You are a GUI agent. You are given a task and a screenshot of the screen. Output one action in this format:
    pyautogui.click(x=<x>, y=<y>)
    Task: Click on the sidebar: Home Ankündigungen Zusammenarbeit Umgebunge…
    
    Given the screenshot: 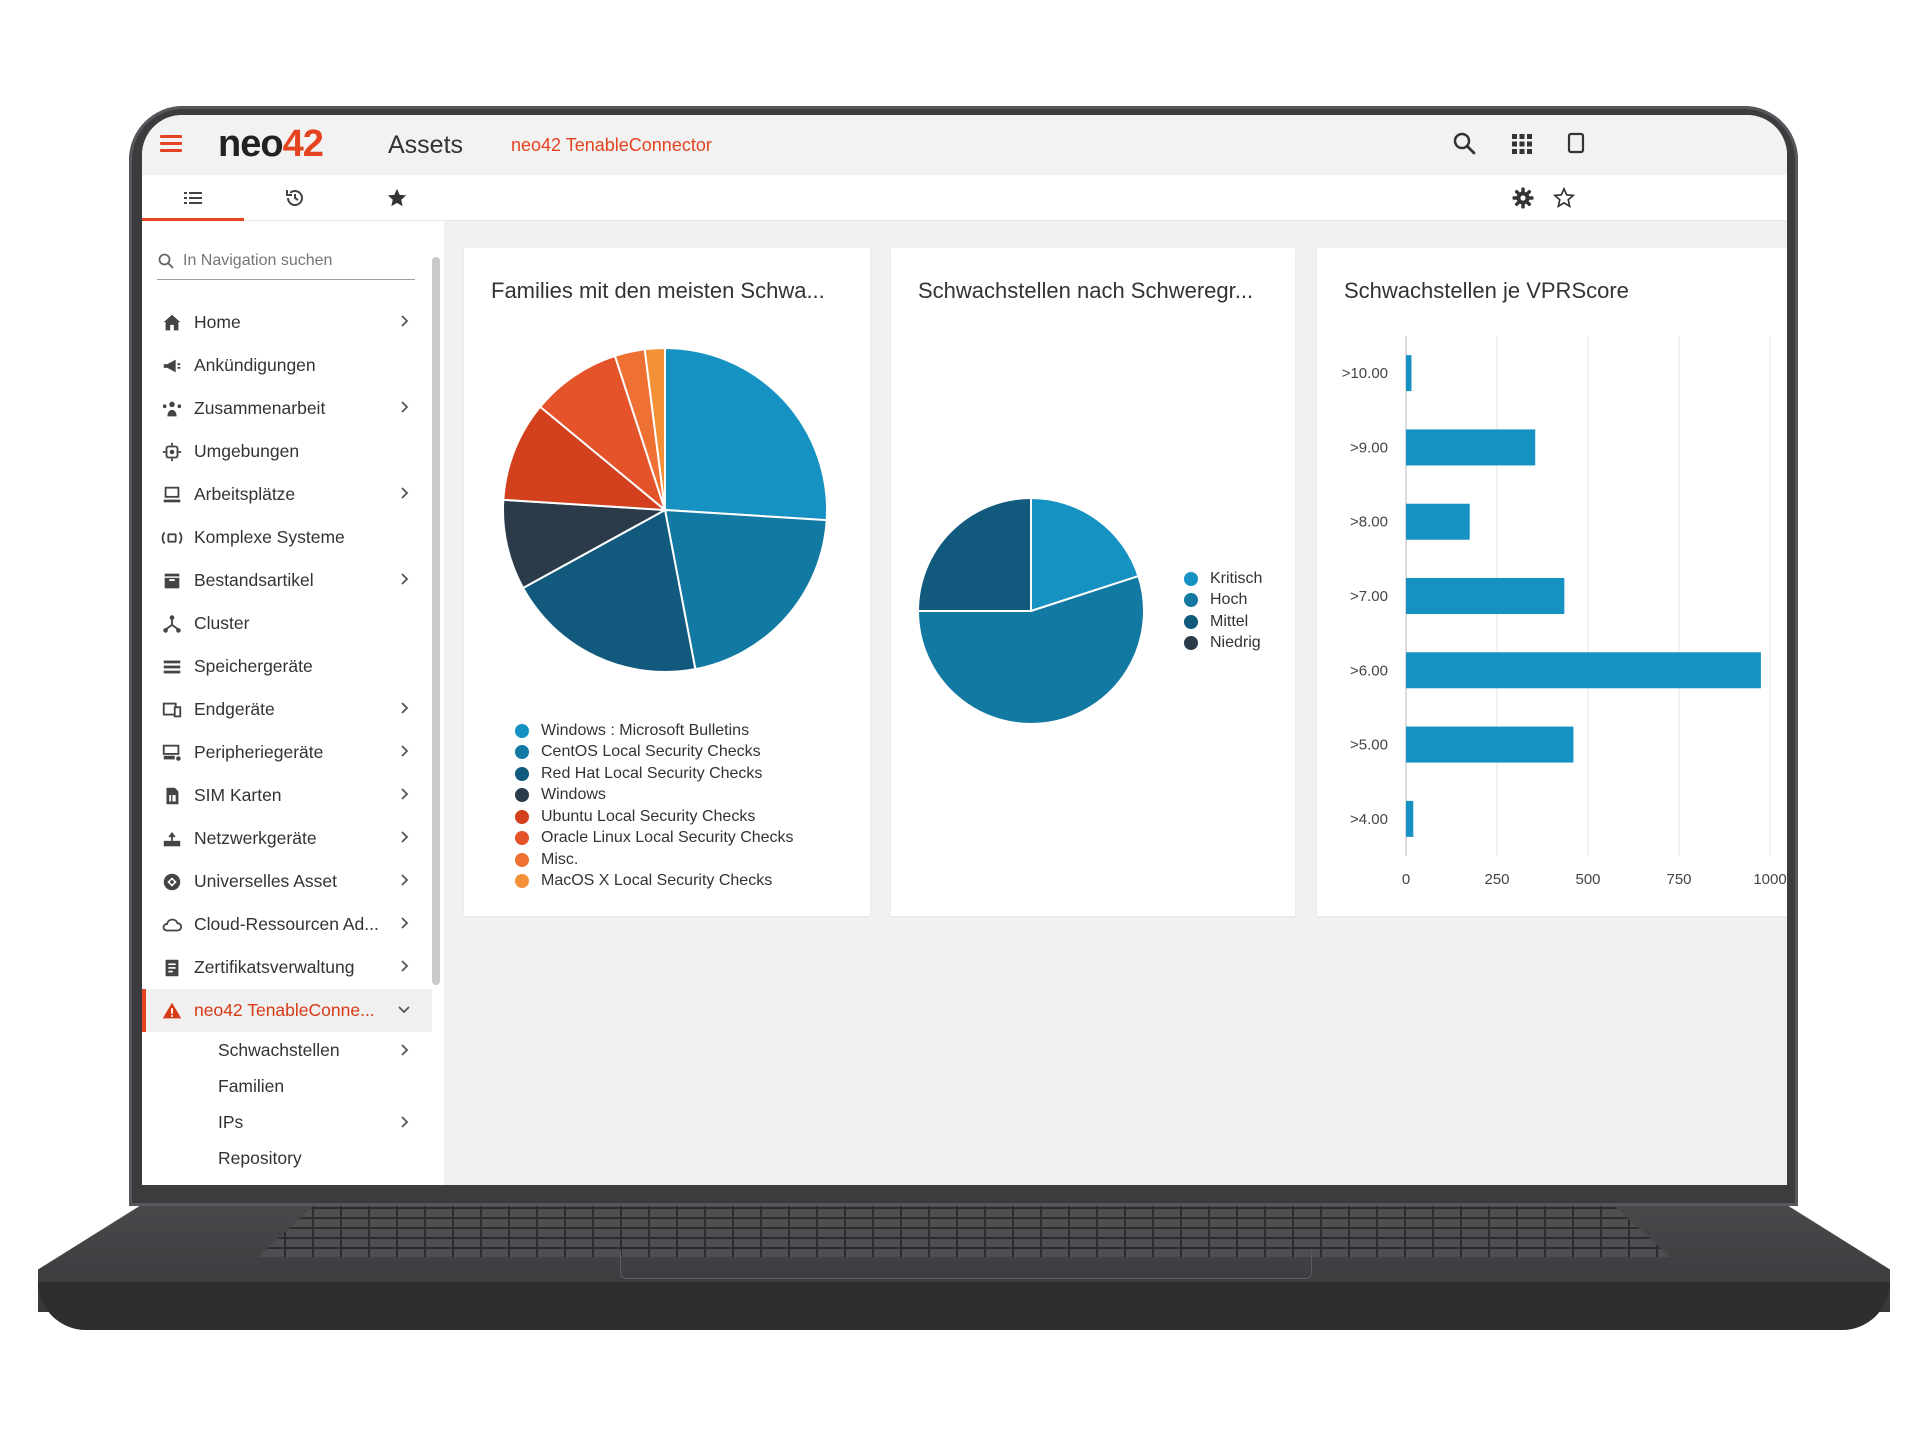 What is the action you would take?
    pyautogui.click(x=293, y=703)
    